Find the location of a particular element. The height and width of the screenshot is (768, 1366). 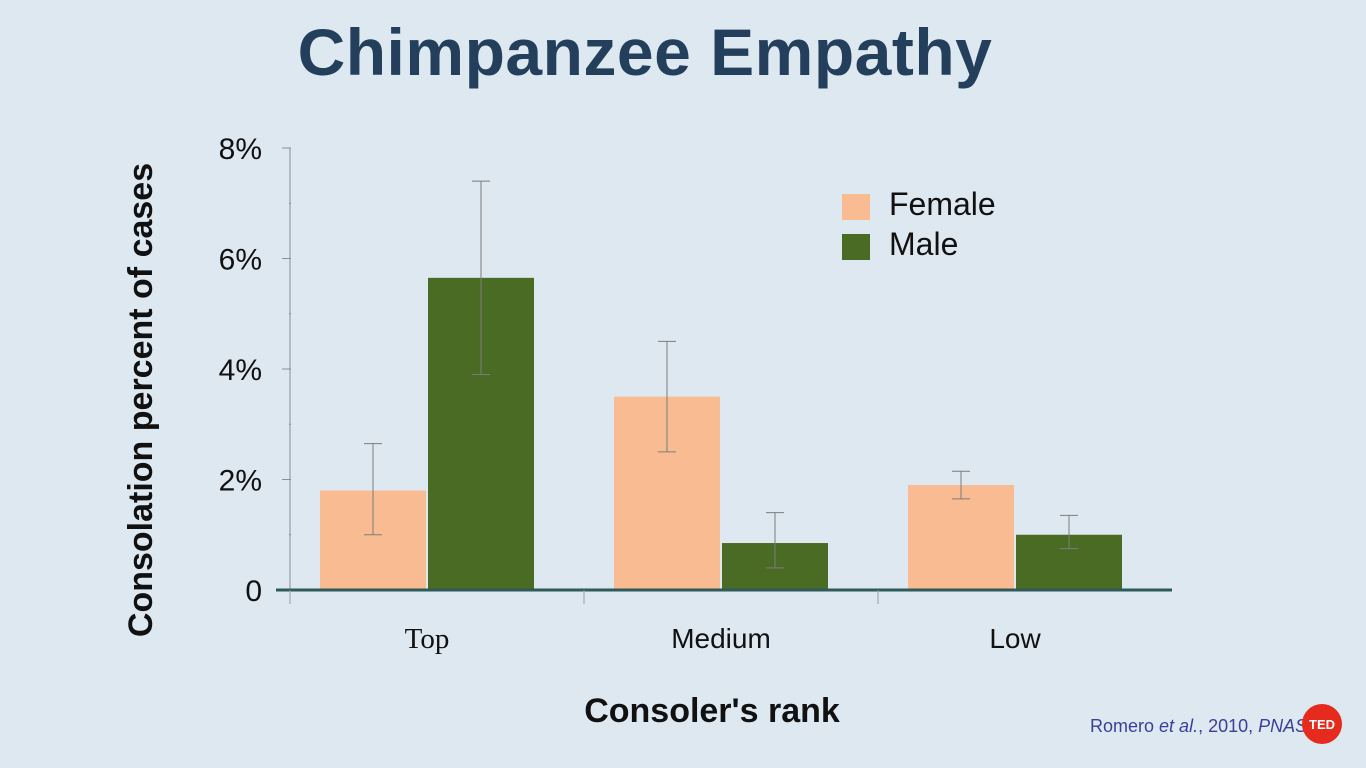

x-tick-label-top: Top is located at coordinates (427, 639).